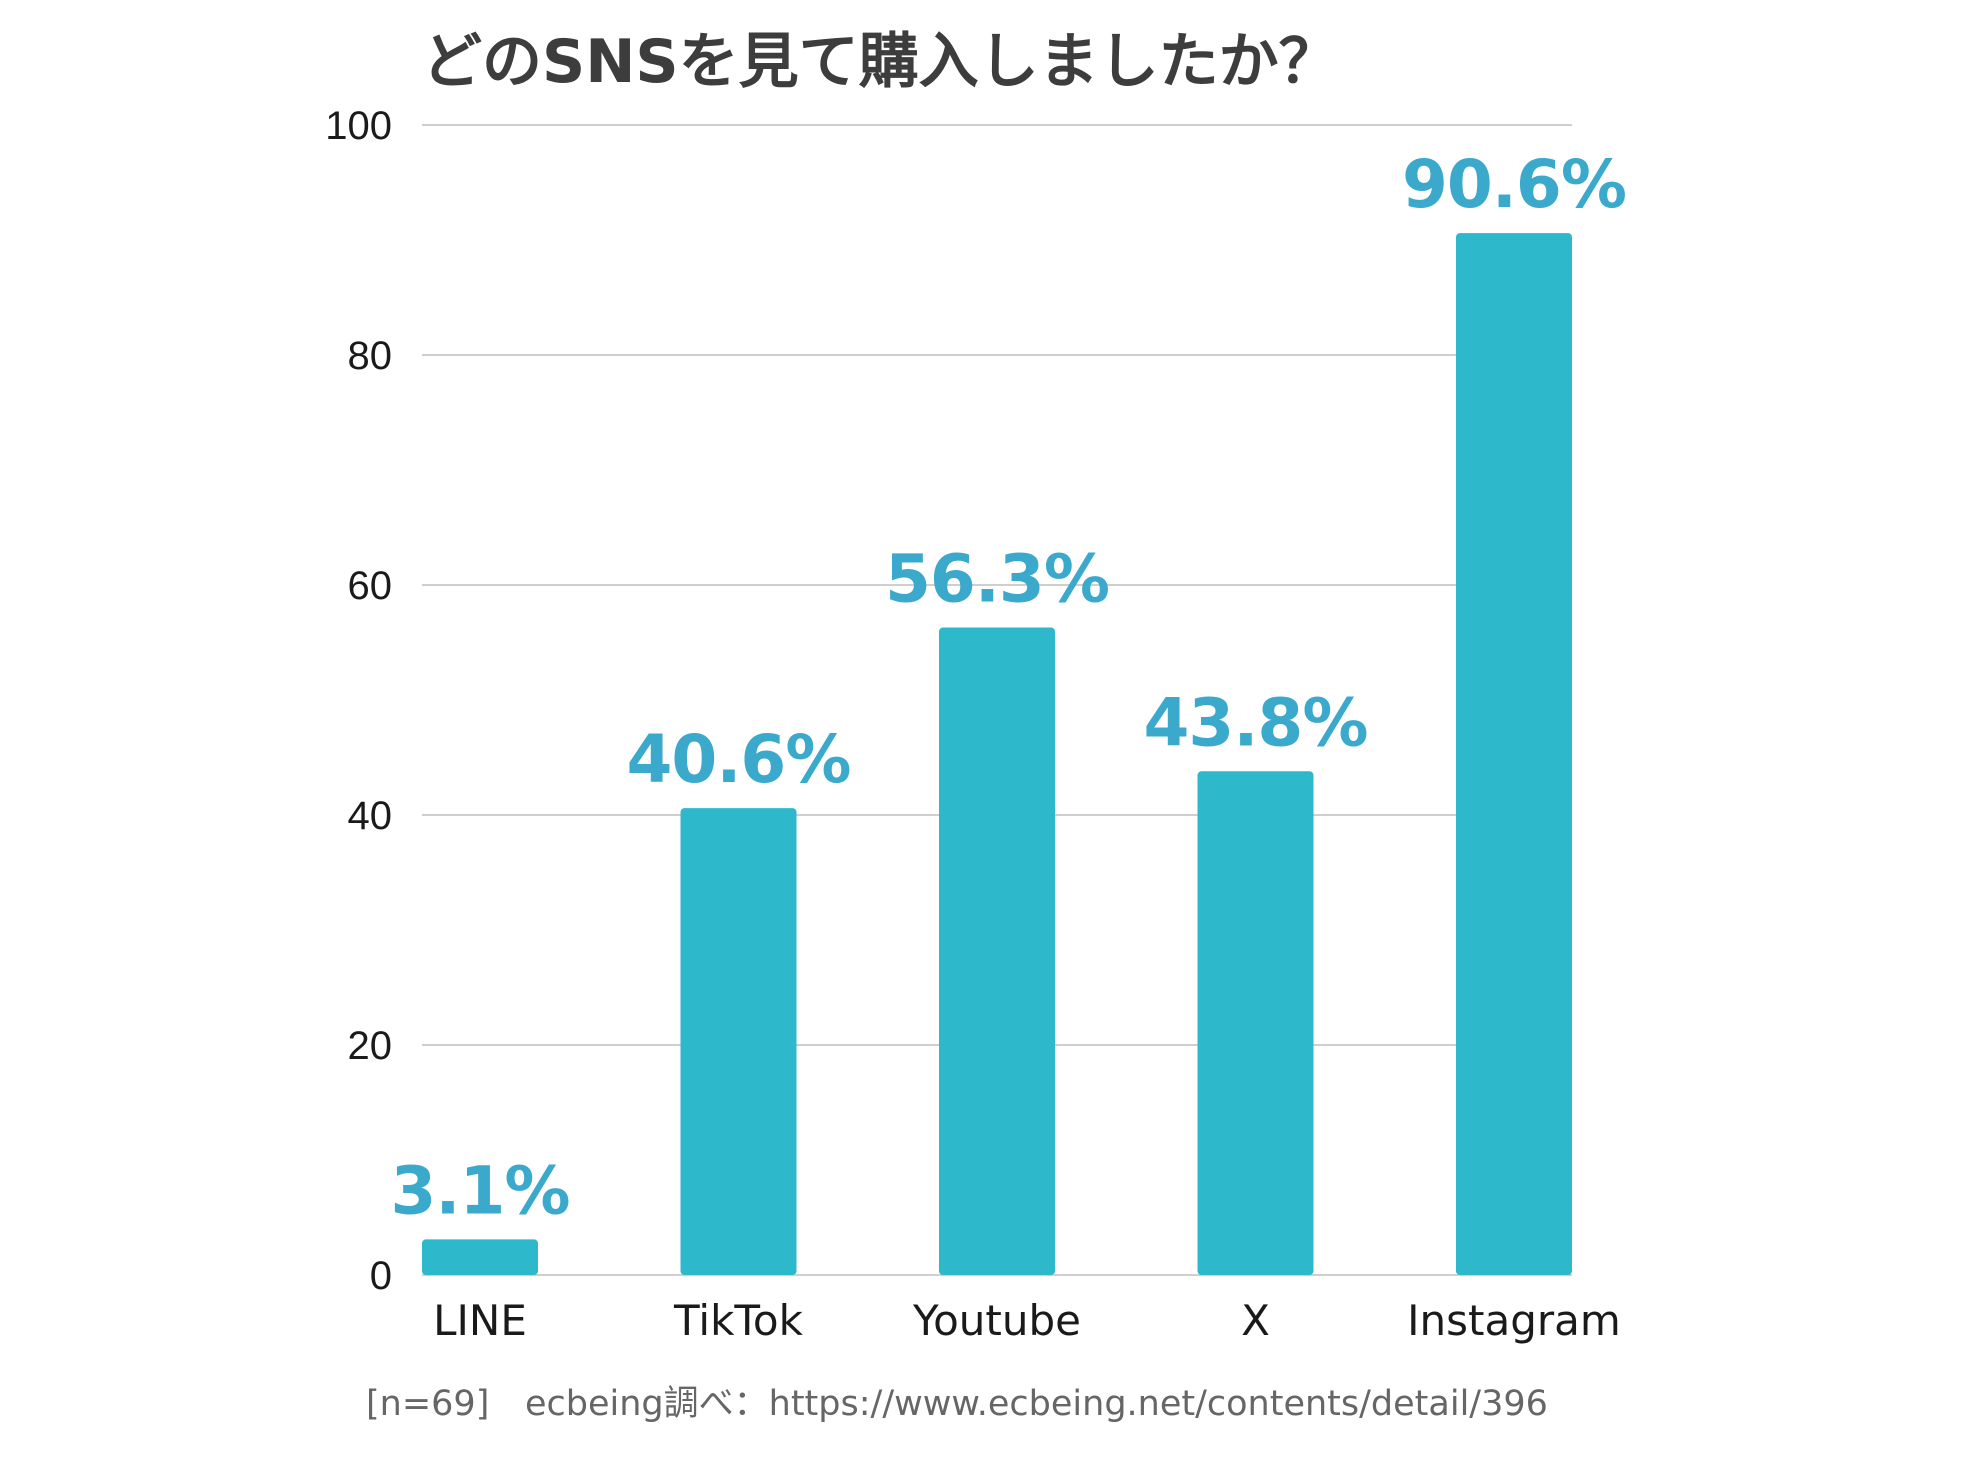 This screenshot has height=1460, width=1972. I want to click on data-label-youtube: 56.3%, so click(997, 579).